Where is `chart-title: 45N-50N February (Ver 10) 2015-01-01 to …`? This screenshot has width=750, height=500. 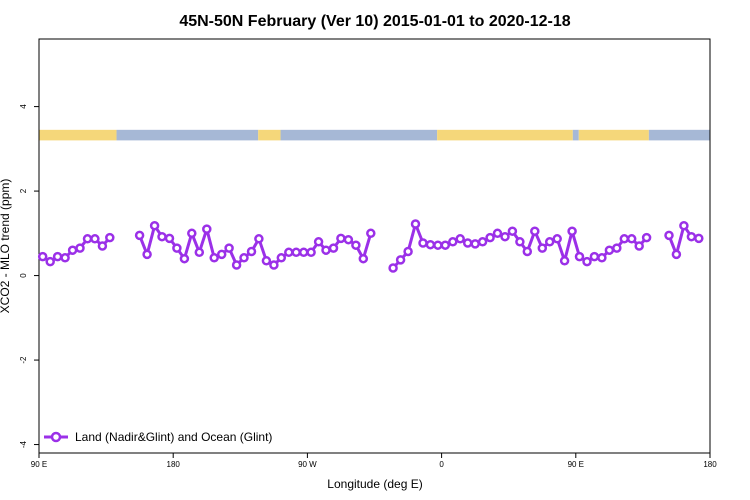
chart-title: 45N-50N February (Ver 10) 2015-01-01 to … is located at coordinates (374, 21).